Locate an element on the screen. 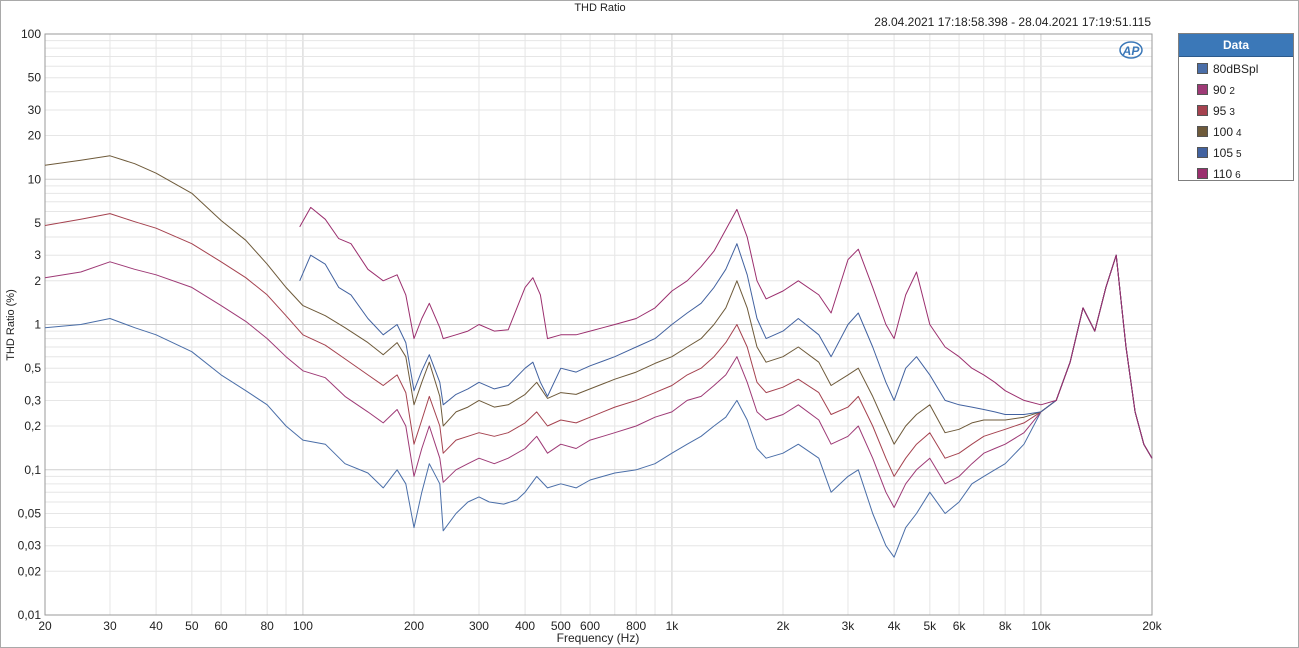  y-tick-label: 20 is located at coordinates (35, 136).